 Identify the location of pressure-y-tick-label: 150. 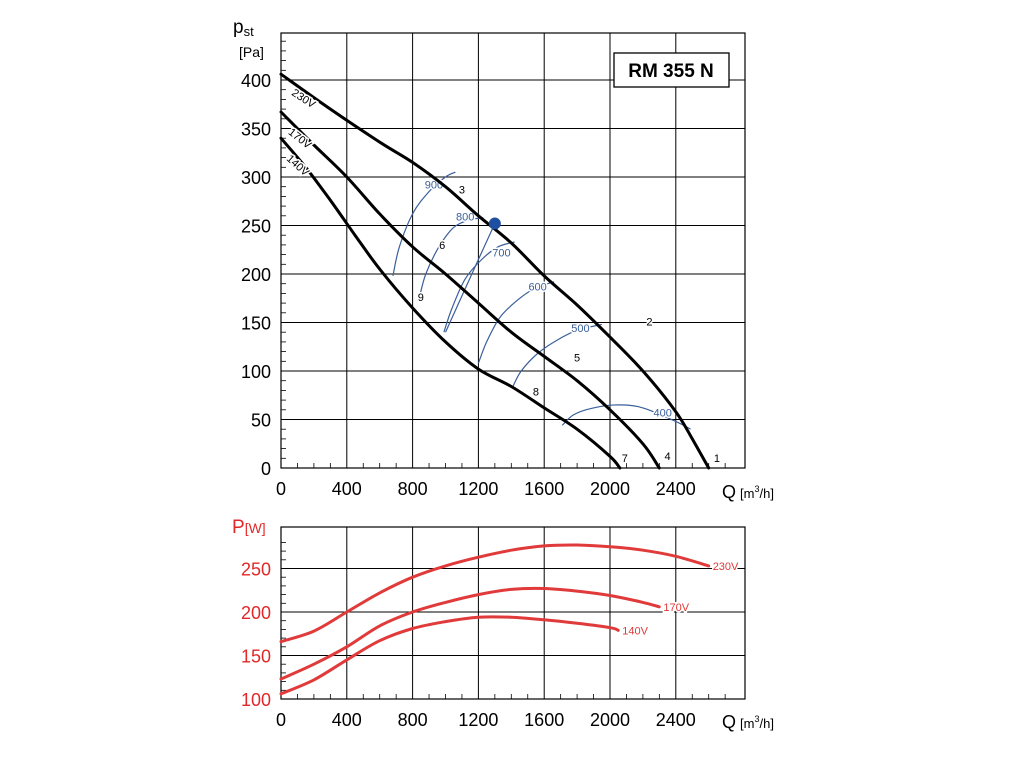
(256, 324).